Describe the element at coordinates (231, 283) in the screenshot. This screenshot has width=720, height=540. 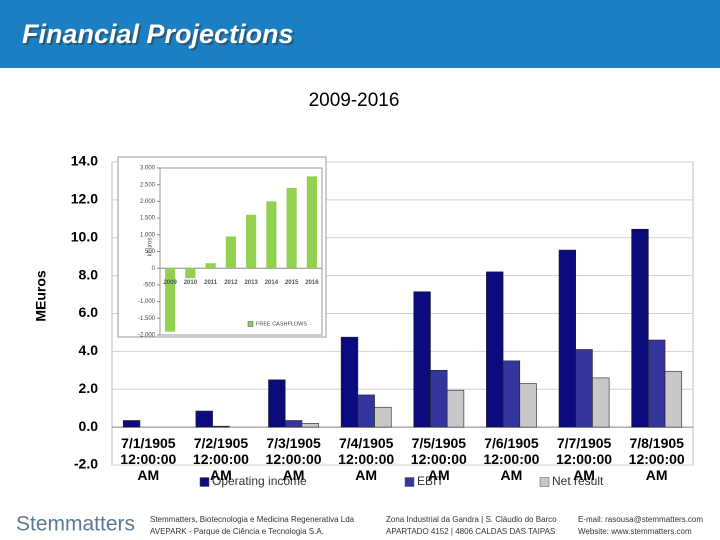
I see `x-tick-label: 2012` at that location.